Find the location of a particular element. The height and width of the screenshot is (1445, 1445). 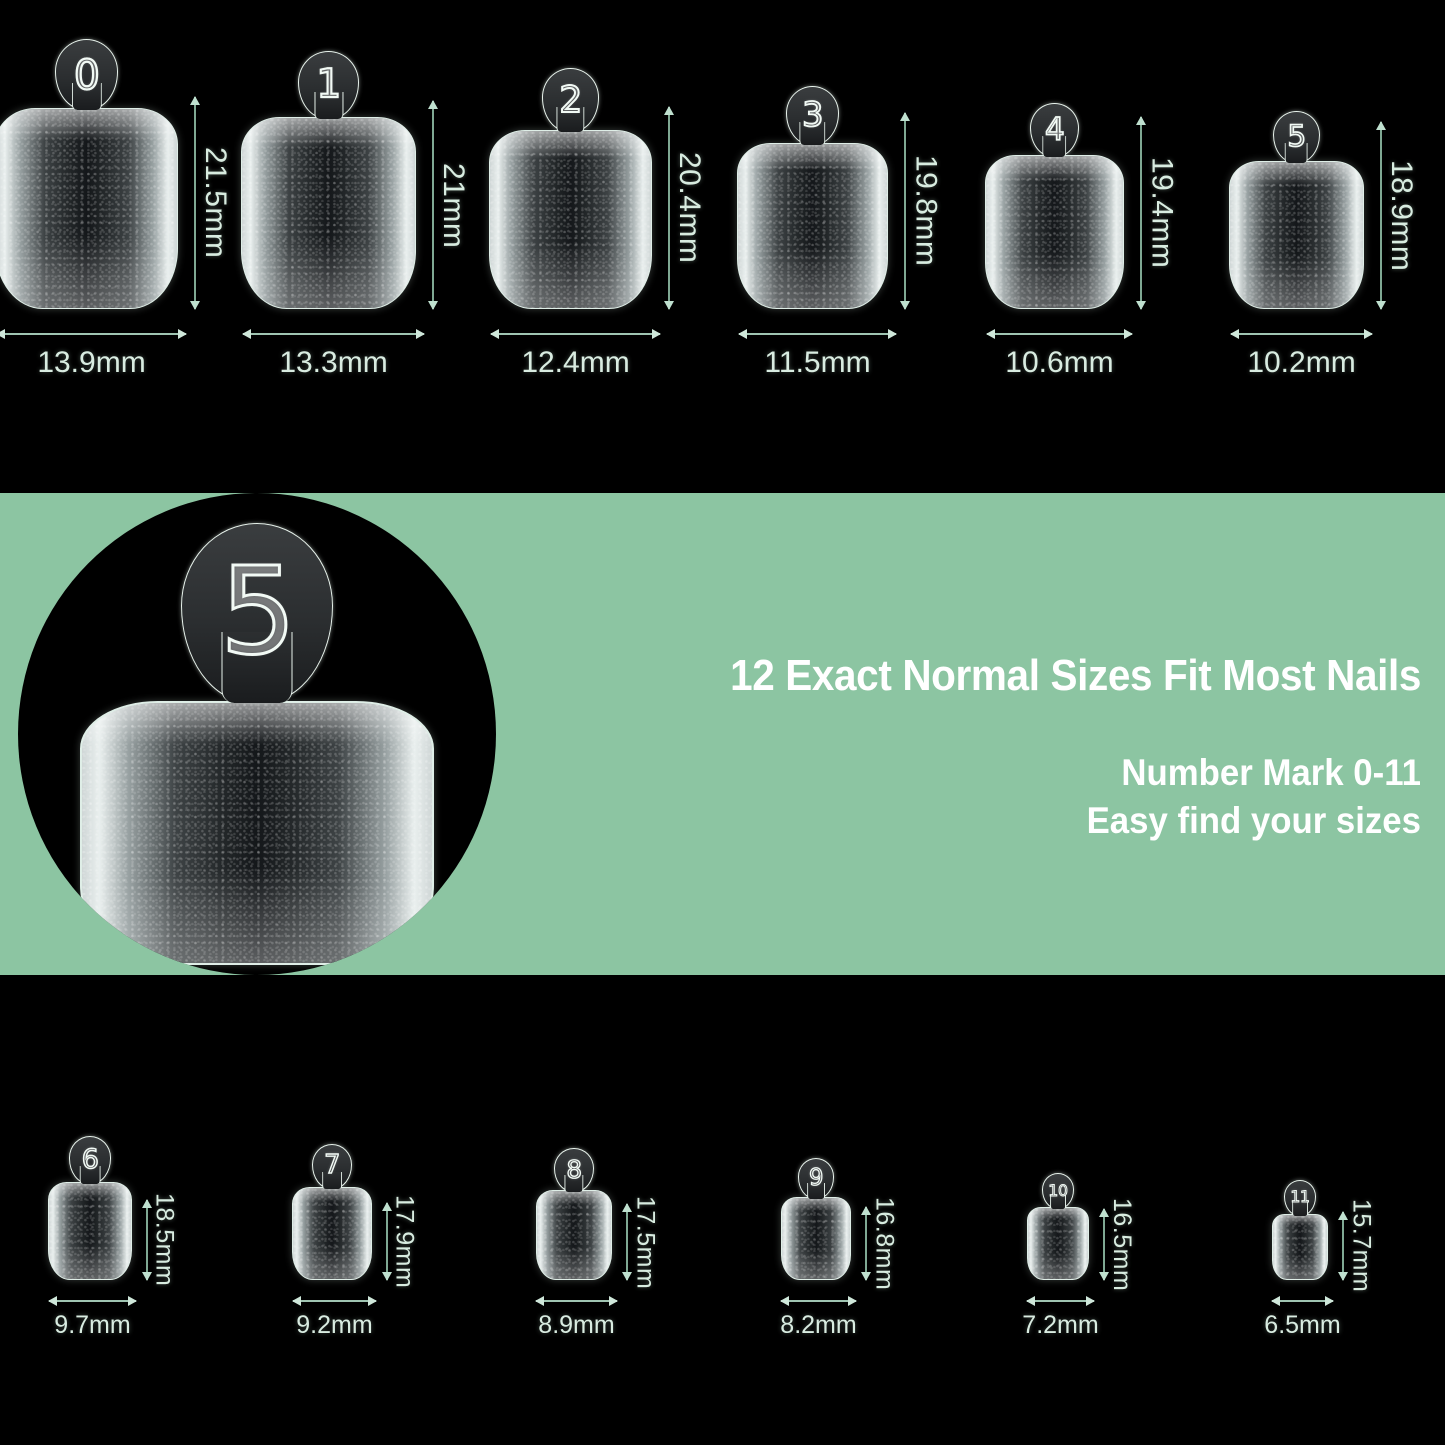

size-item-8: 8 17.5mm 8.9mm is located at coordinates (597, 1243).